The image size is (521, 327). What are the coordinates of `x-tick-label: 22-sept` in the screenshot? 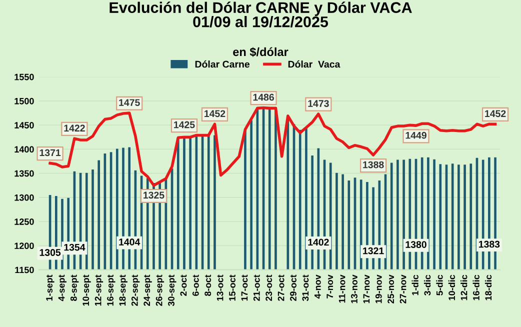 It's located at (135, 290).